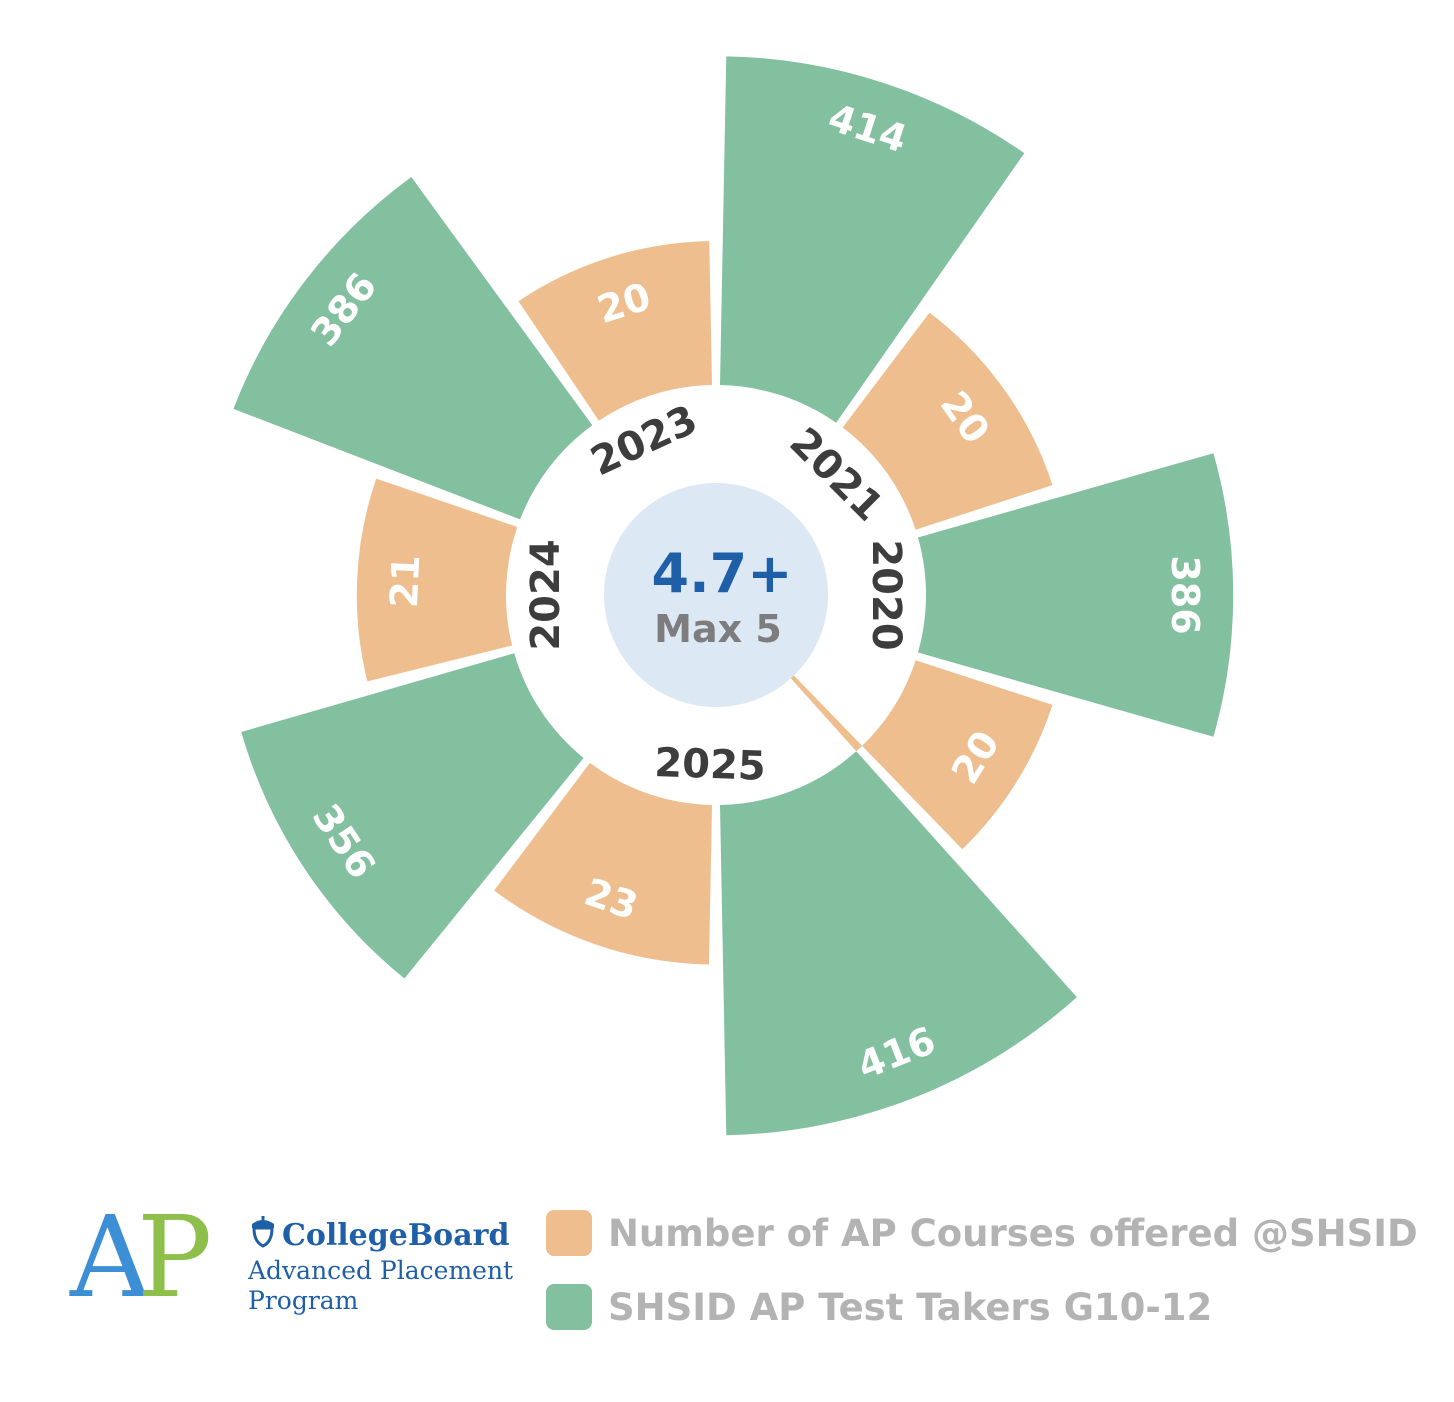  I want to click on courses-bar-2021, so click(947, 421).